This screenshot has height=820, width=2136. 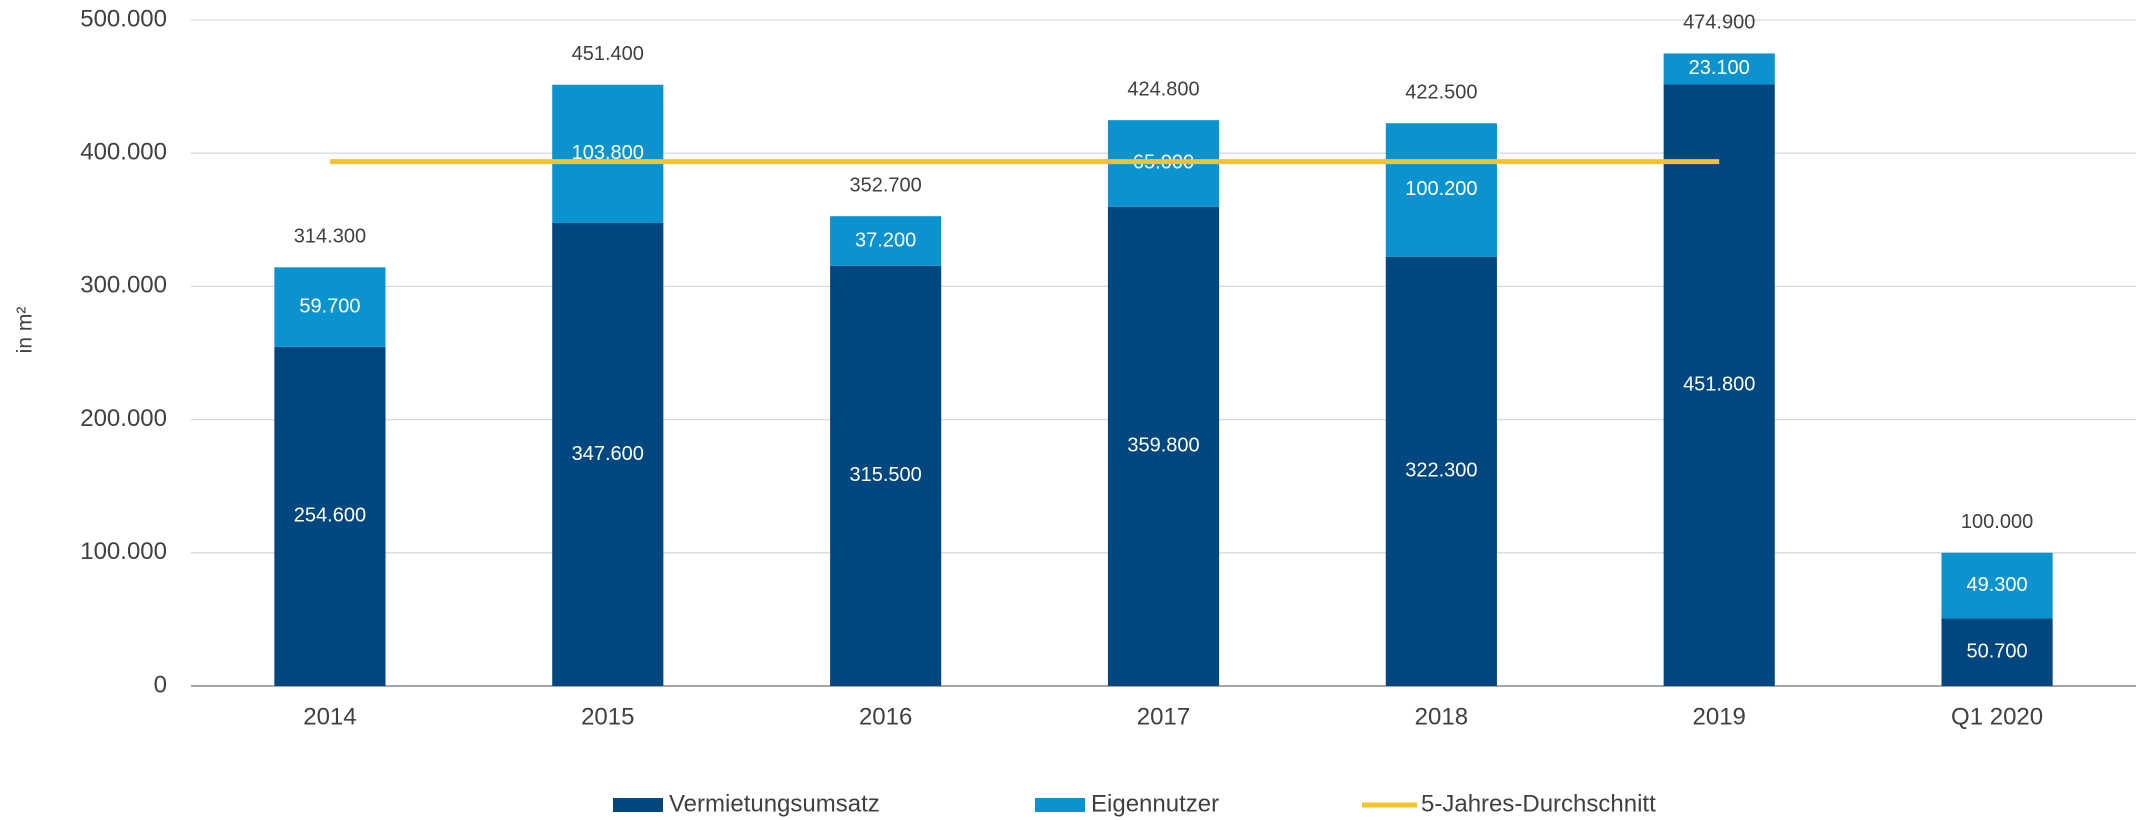 I want to click on legend-label: Eigennutzer, so click(x=1155, y=803).